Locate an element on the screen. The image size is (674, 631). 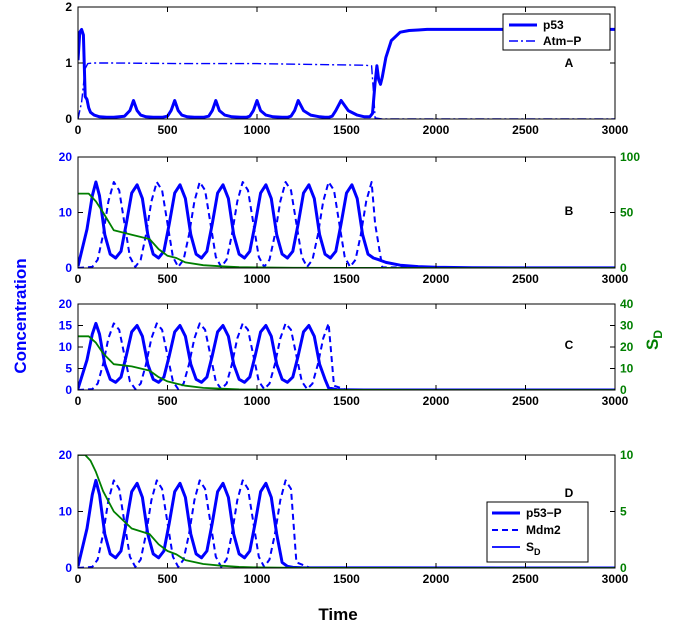
y-right-tick-label: 40 is located at coordinates (627, 304).